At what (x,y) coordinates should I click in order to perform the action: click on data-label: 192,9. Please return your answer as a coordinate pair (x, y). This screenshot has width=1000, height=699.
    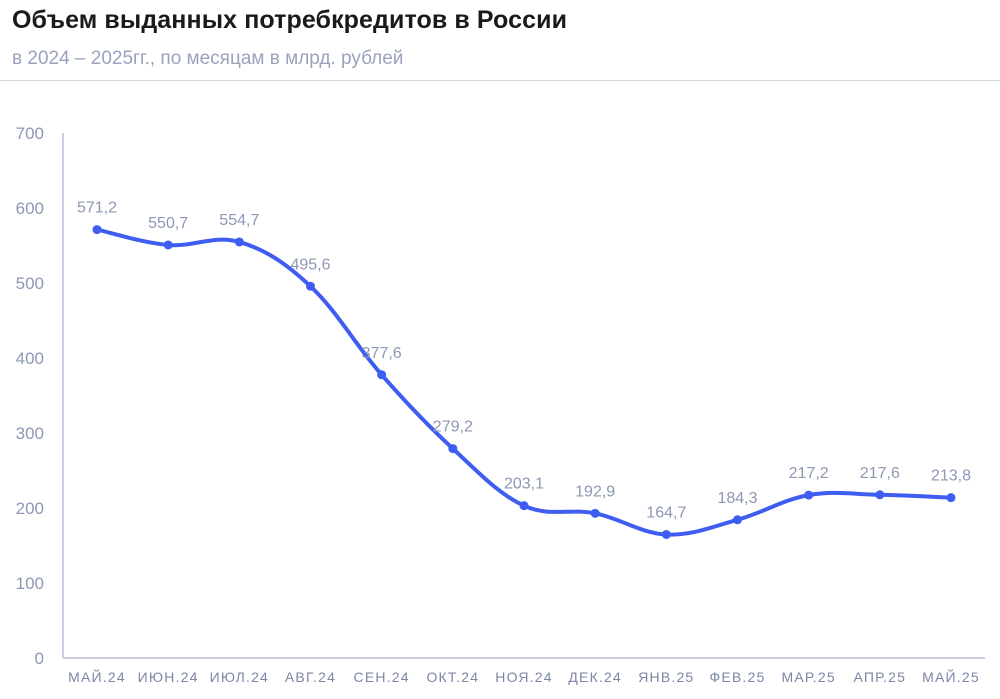
    Looking at the image, I should click on (595, 491).